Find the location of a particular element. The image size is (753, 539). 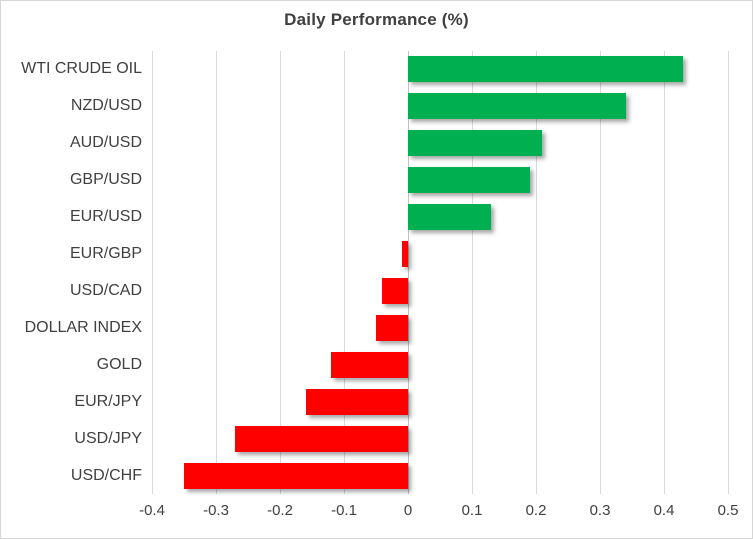

bar-gold is located at coordinates (369, 364).